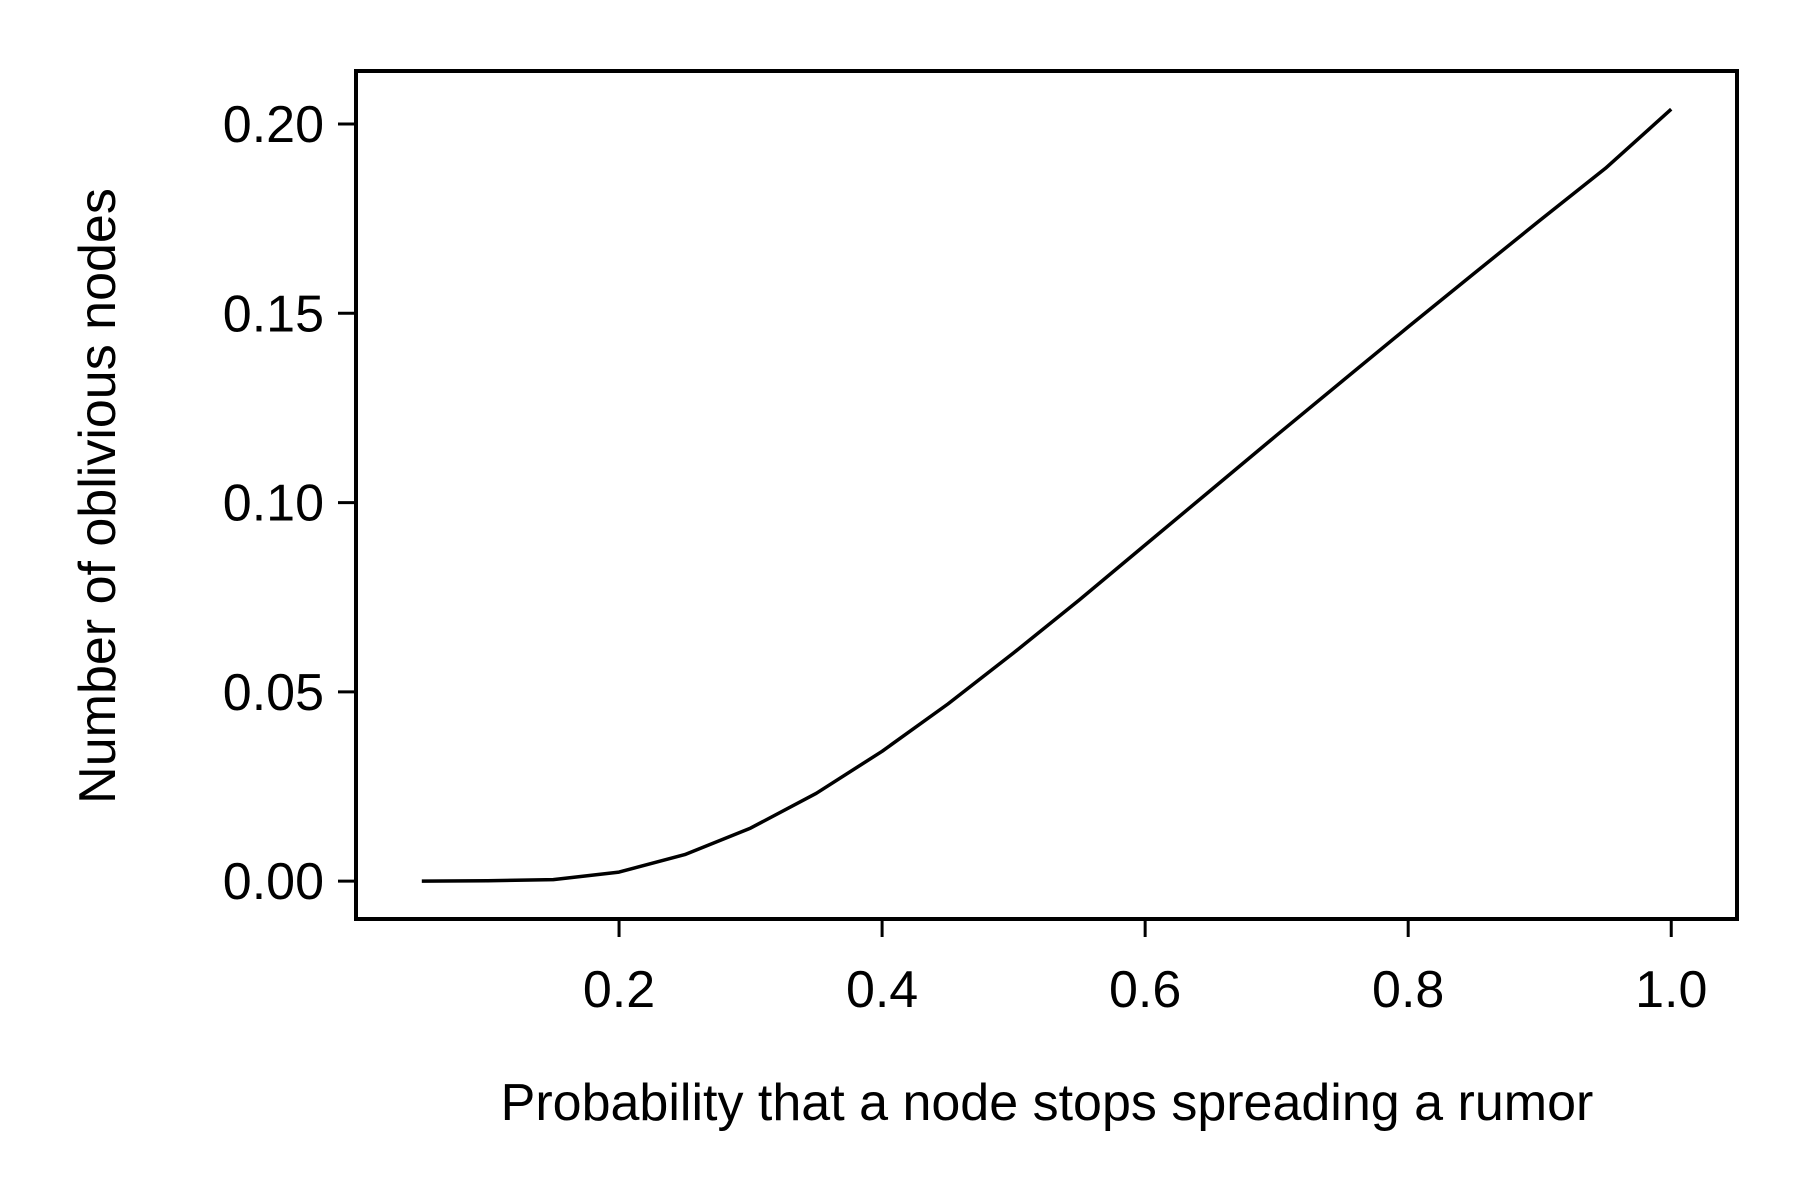 The image size is (1800, 1200). I want to click on y-tick-label: 0.05, so click(273, 693).